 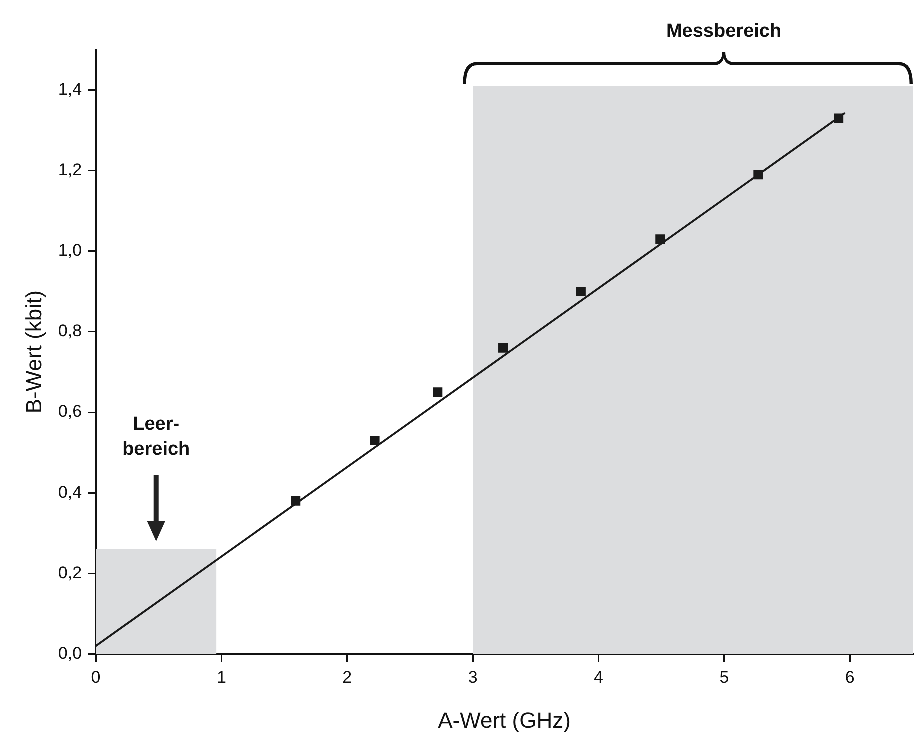 I want to click on y-tick-label: 0,2, so click(x=70, y=572).